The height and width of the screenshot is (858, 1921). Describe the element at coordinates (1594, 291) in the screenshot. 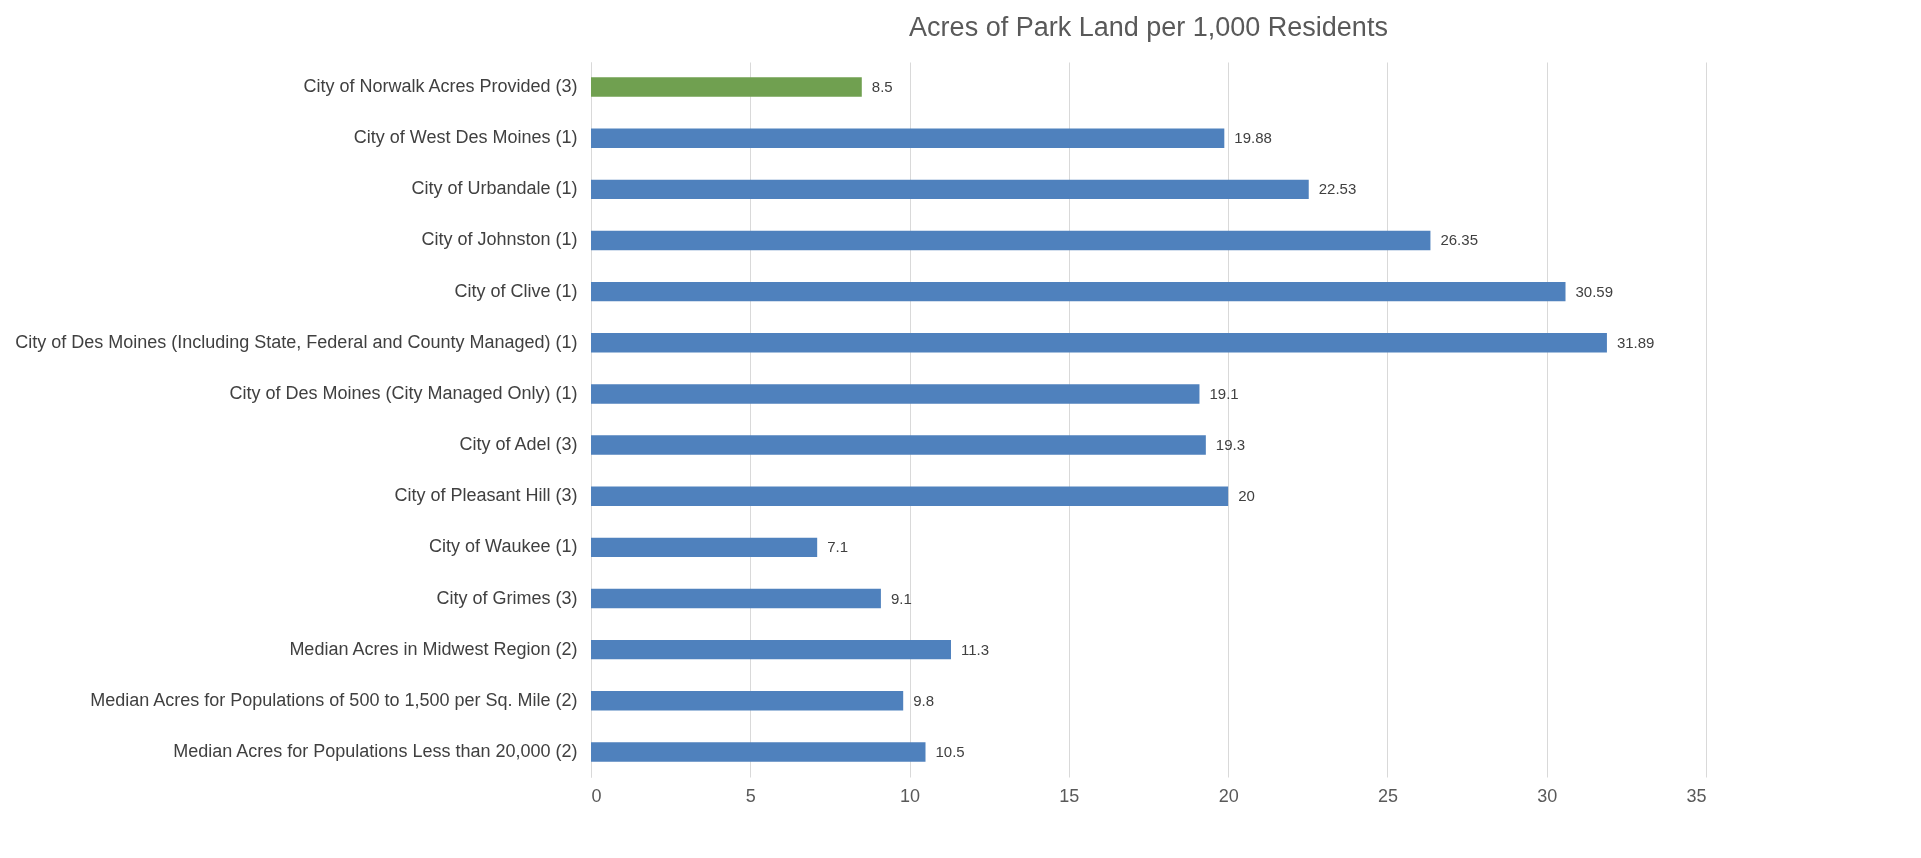

I see `data-label: 30.59` at that location.